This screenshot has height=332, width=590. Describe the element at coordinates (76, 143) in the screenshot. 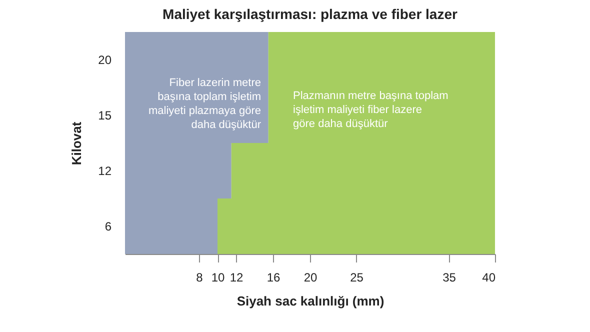

I see `y-axis-title: Kilovat` at that location.